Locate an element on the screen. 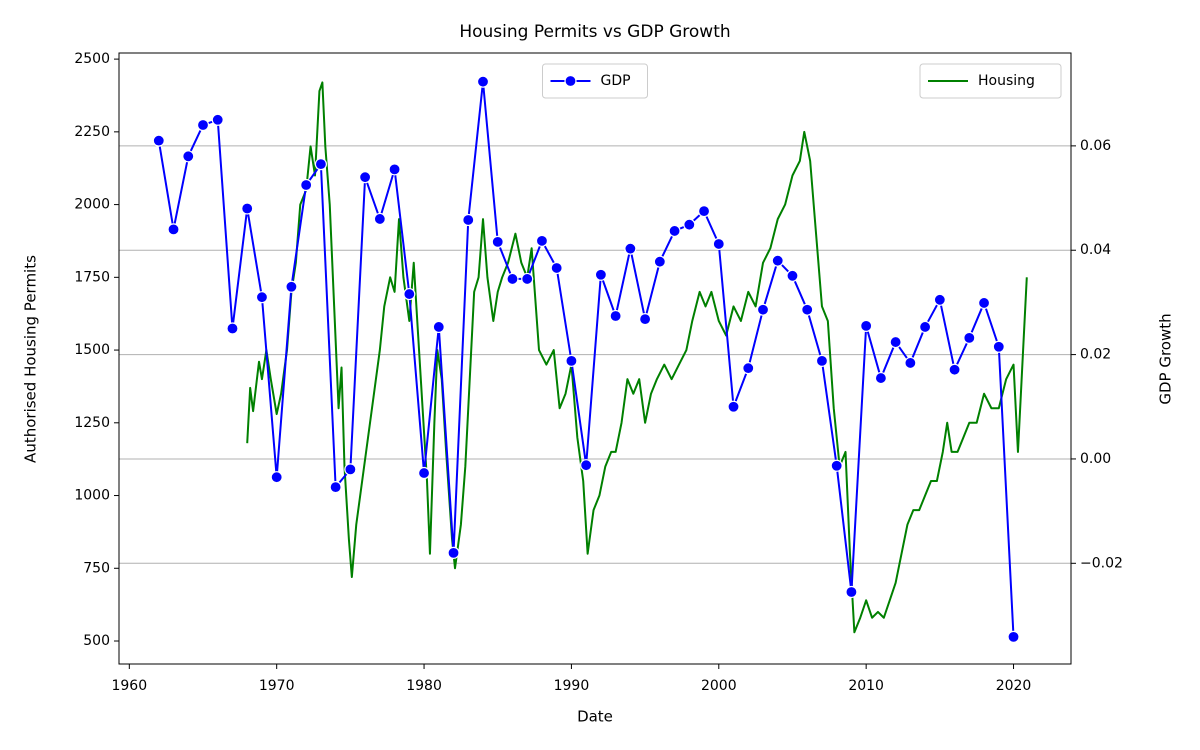 Image resolution: width=1200 pixels, height=750 pixels. chart-title: Housing Permits vs GDP Growth is located at coordinates (594, 32).